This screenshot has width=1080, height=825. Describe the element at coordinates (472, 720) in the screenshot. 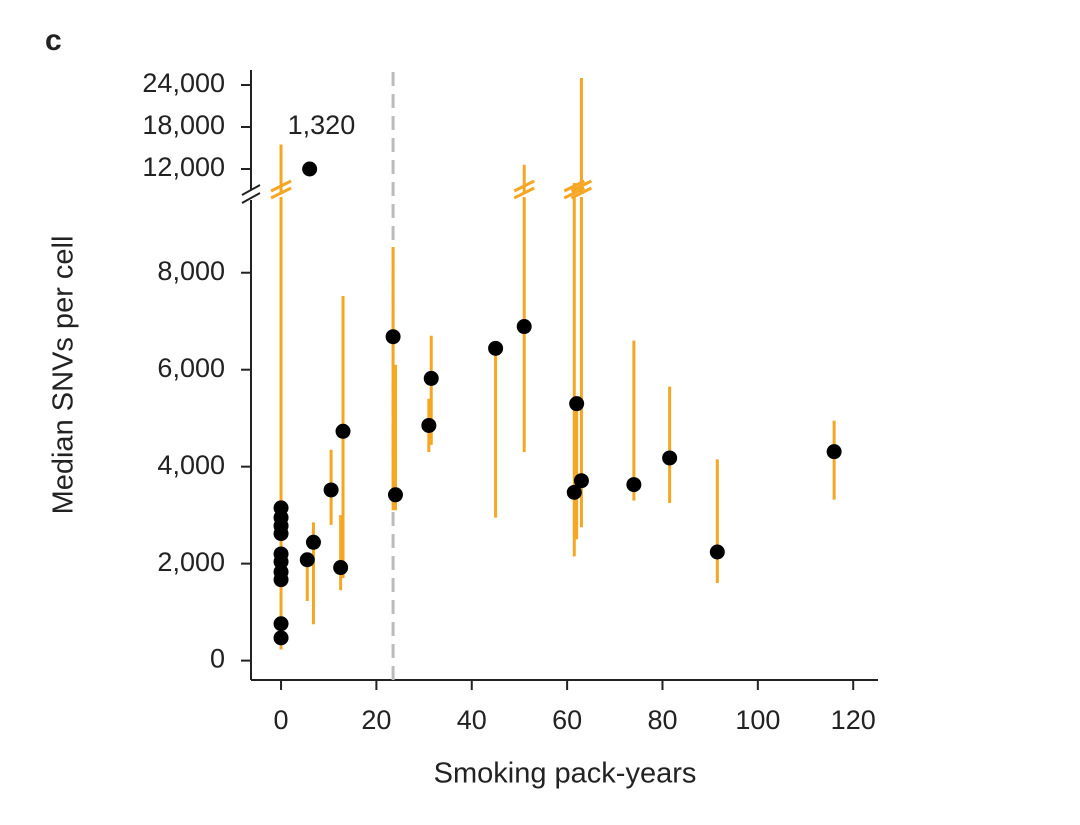

I see `x-tick-label: 40` at that location.